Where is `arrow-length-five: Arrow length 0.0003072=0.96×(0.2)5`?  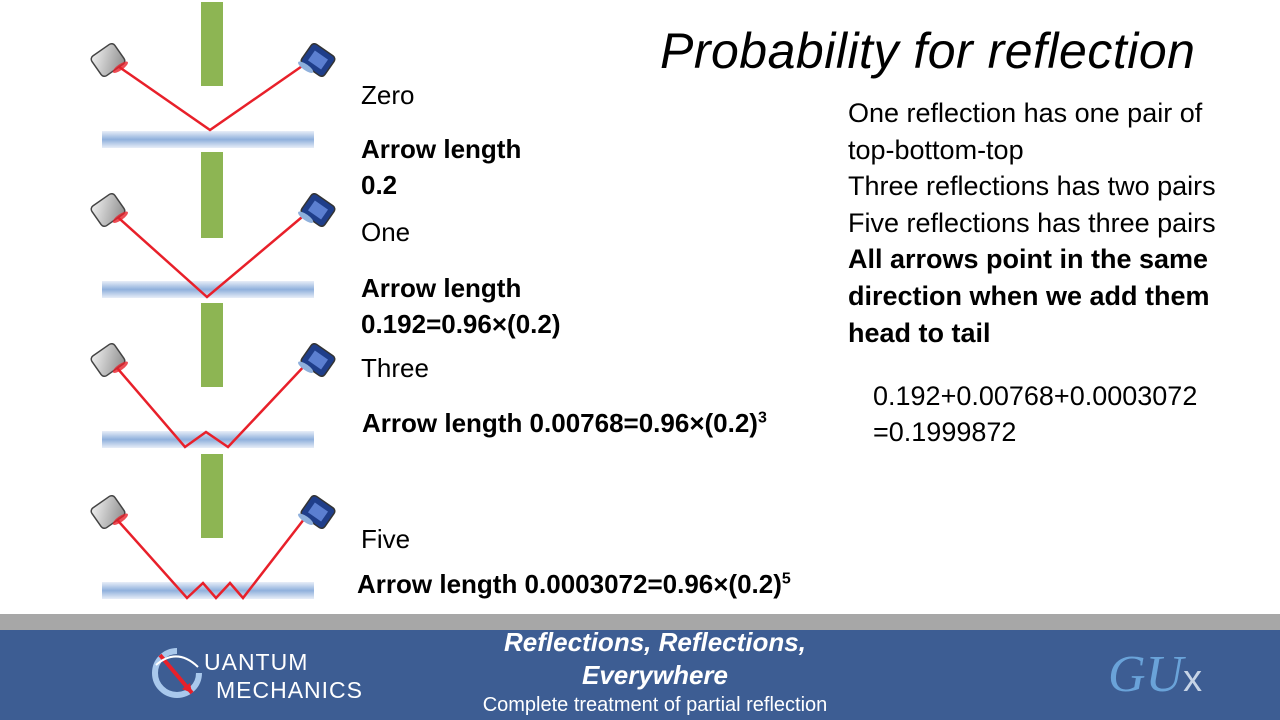 arrow-length-five: Arrow length 0.0003072=0.96×(0.2)5 is located at coordinates (574, 584).